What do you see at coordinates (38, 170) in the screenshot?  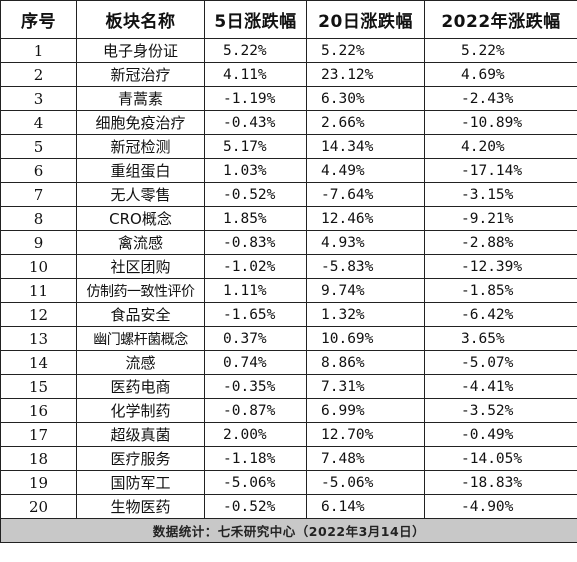 I see `row-index: 6` at bounding box center [38, 170].